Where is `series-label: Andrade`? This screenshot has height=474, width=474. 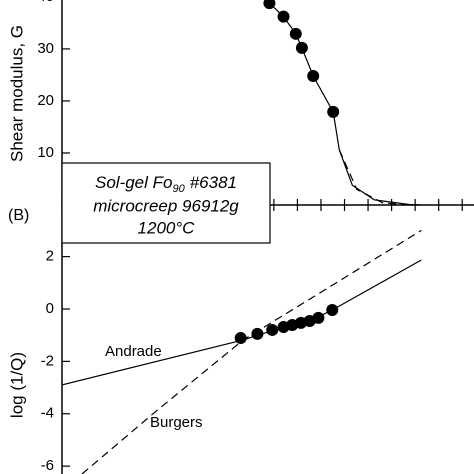 series-label: Andrade is located at coordinates (133, 351).